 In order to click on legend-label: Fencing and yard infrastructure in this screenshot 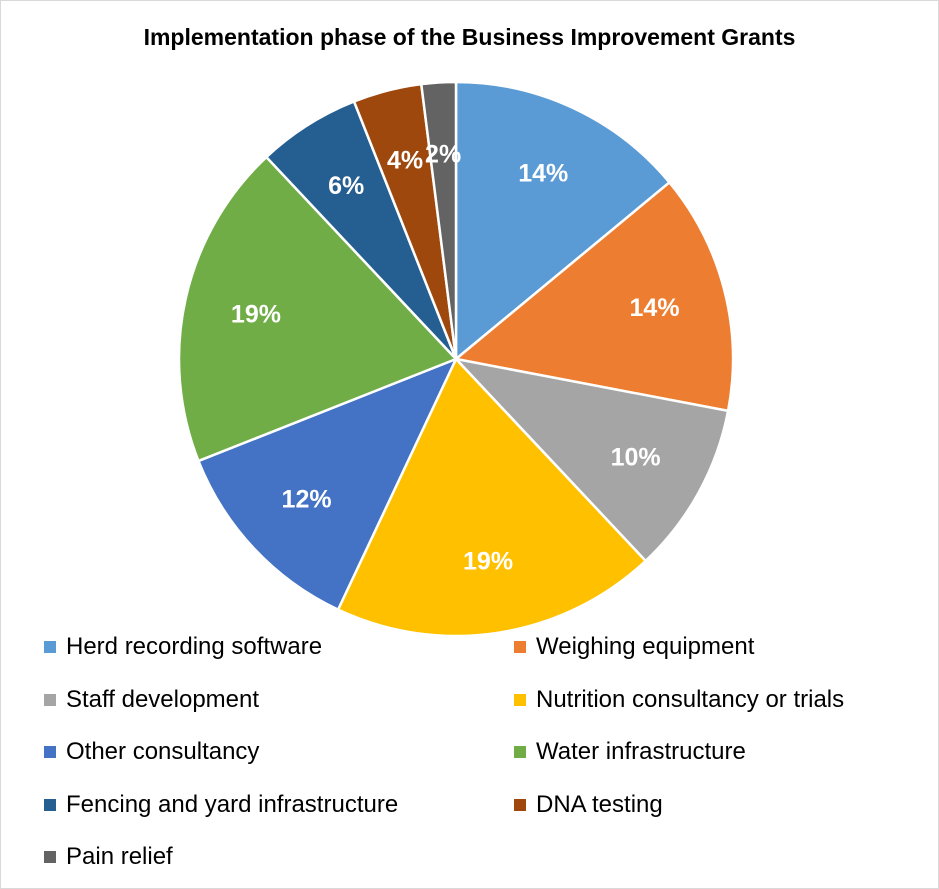, I will do `click(232, 804)`.